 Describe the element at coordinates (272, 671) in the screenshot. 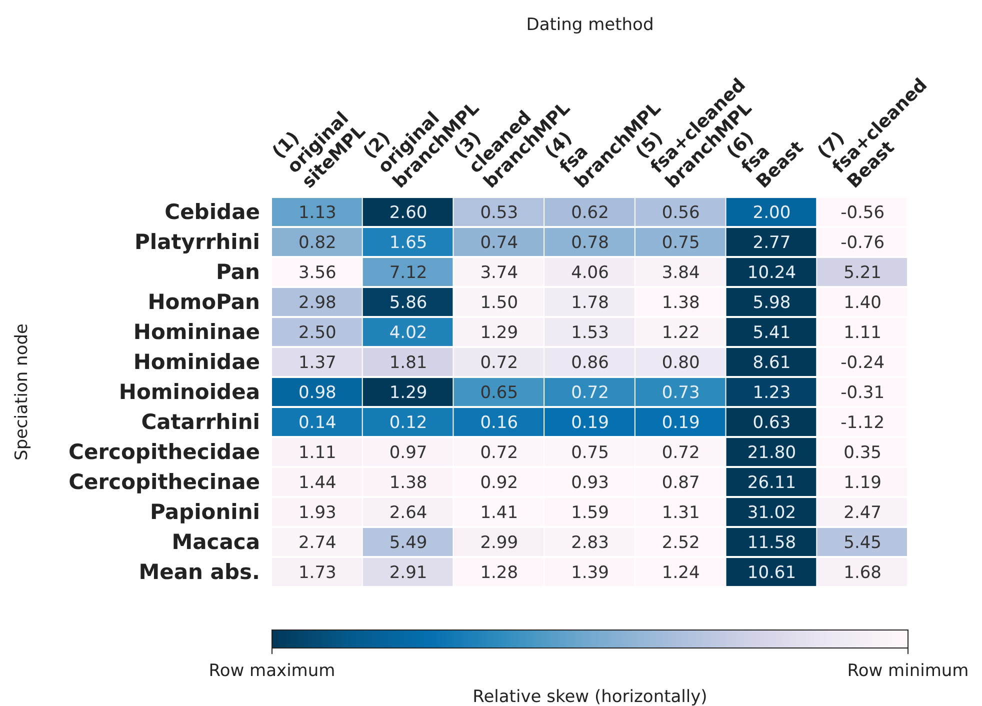

I see `text: Row maximum` at that location.